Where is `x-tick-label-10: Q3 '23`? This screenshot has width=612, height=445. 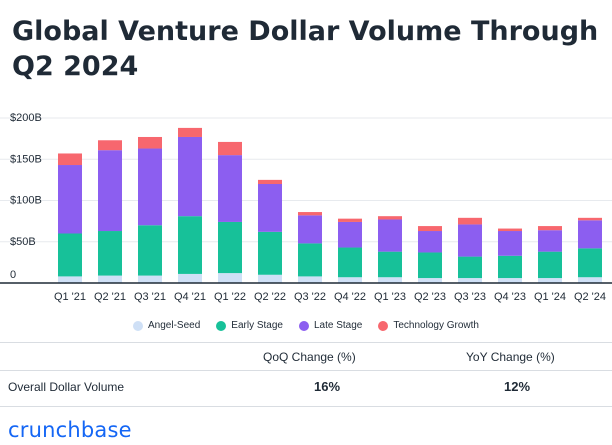 x-tick-label-10: Q3 '23 is located at coordinates (470, 297).